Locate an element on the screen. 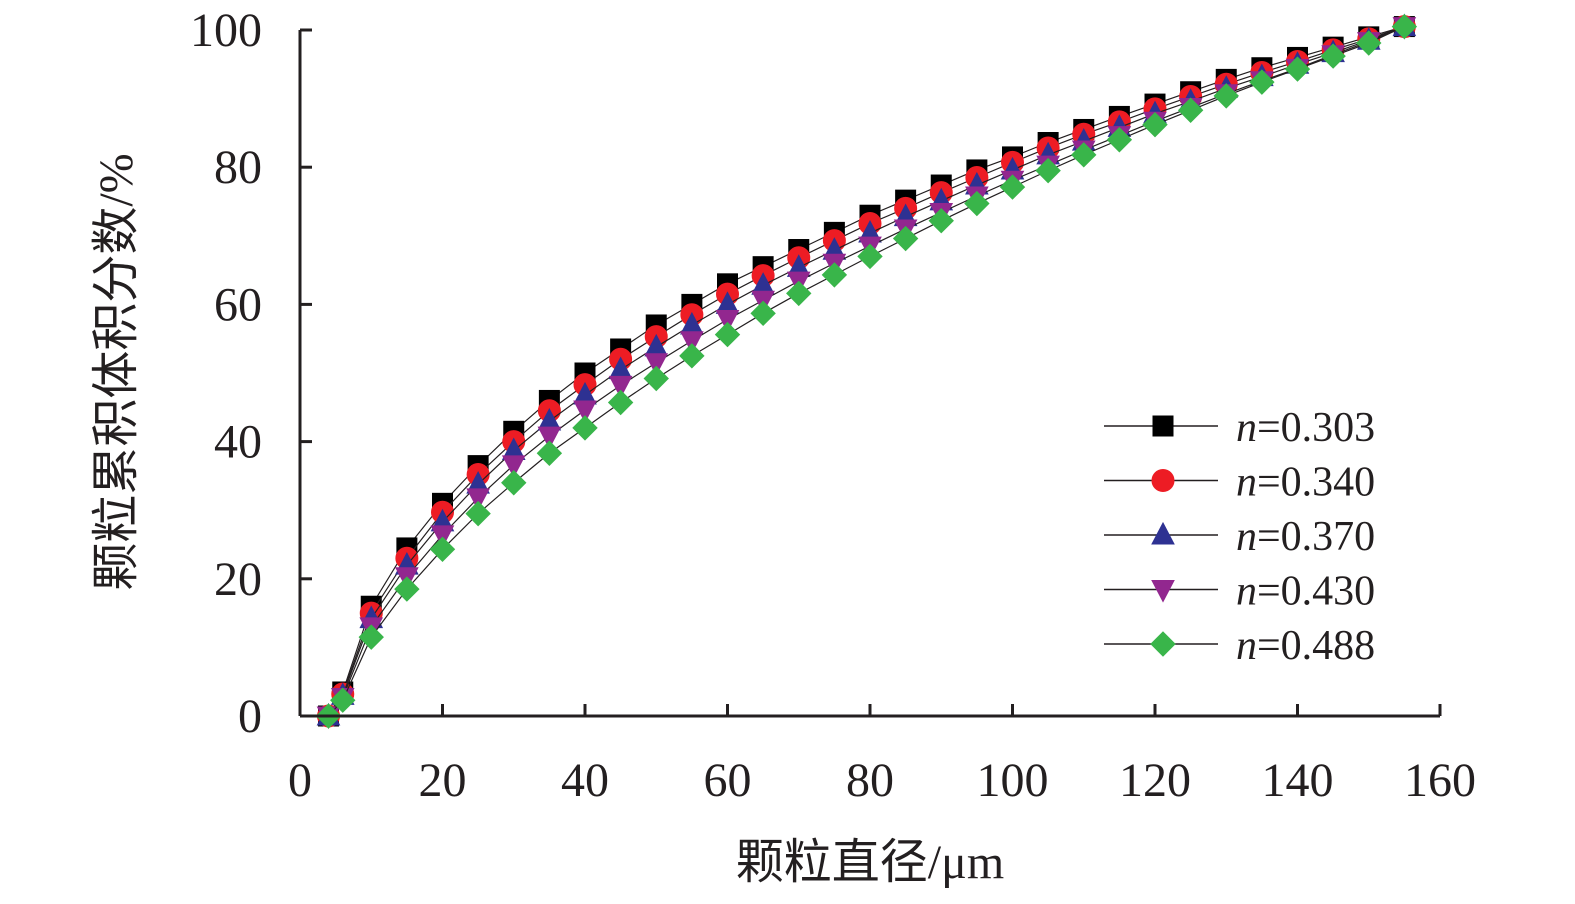 This screenshot has height=904, width=1575. legend: n=0.303 n=0.340 n=0.370 n=0.430 n=0.488 is located at coordinates (1239, 537).